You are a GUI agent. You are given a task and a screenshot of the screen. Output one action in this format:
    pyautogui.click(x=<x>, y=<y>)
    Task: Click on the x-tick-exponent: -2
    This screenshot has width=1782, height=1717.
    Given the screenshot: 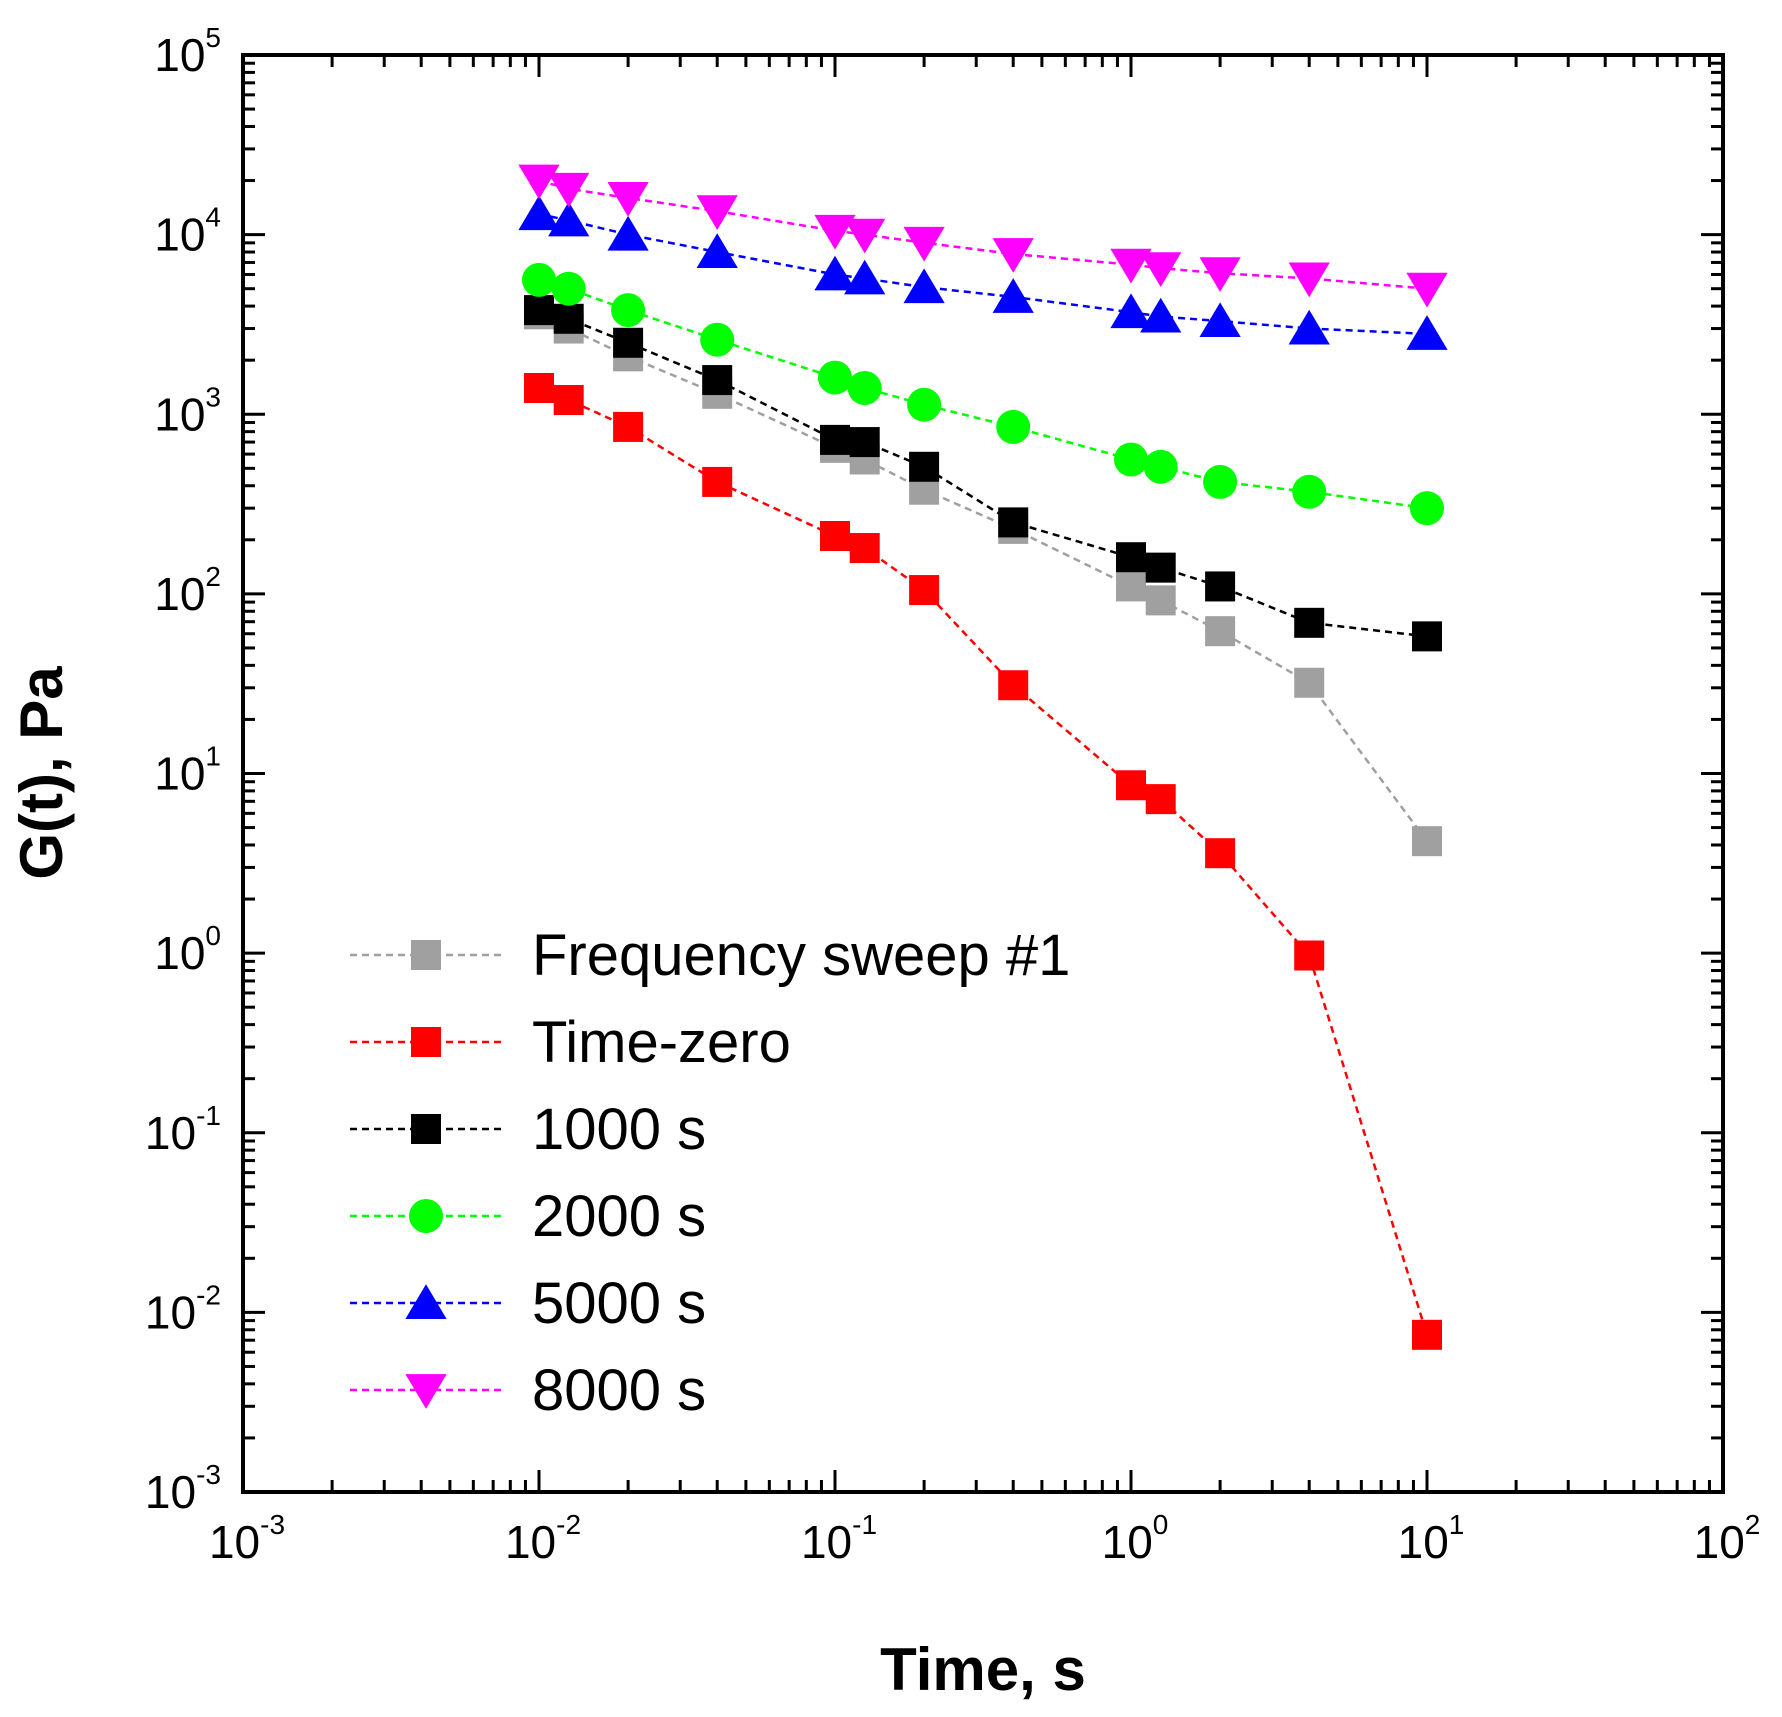 What is the action you would take?
    pyautogui.click(x=568, y=1524)
    